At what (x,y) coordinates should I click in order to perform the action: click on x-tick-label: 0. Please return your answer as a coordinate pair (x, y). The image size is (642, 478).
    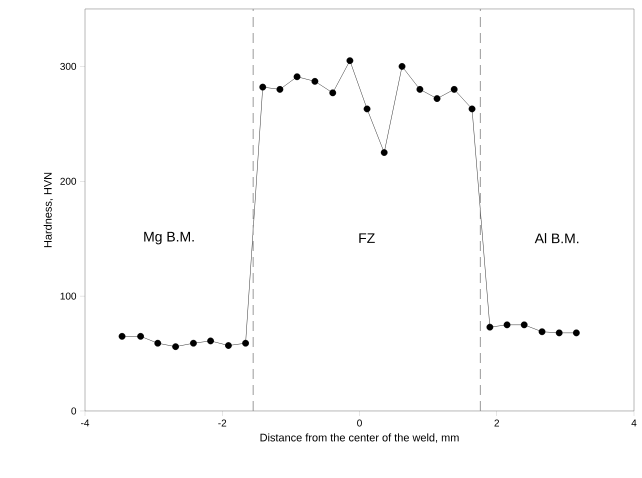
    Looking at the image, I should click on (359, 423).